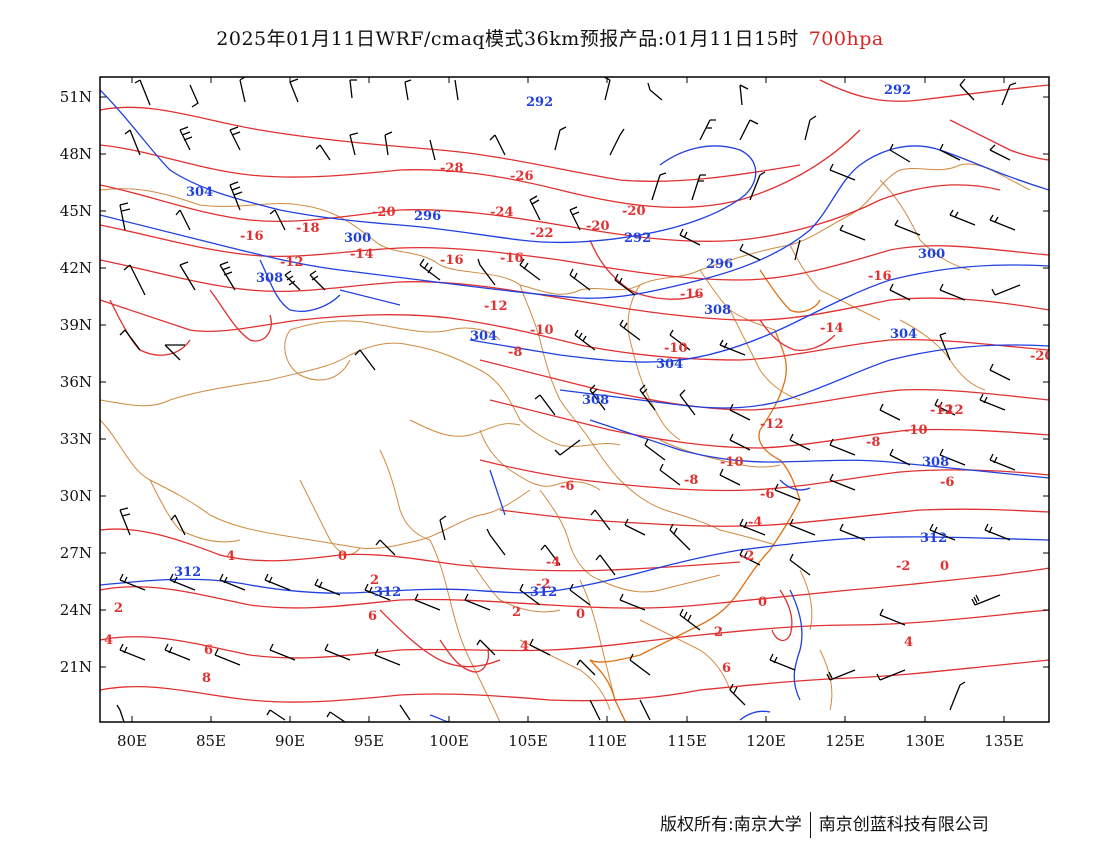  I want to click on lat-label: 36N, so click(76, 382).